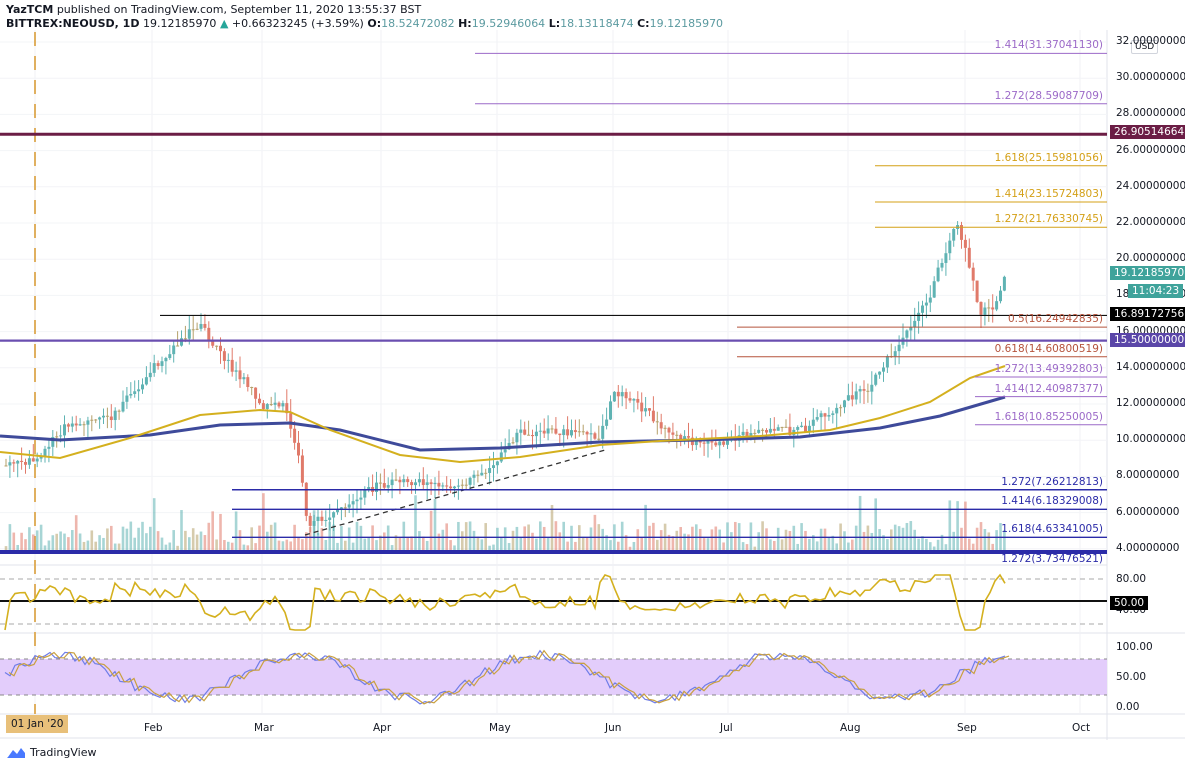 This screenshot has height=768, width=1185. What do you see at coordinates (51, 752) in the screenshot?
I see `tradingview-logo: TradingView` at bounding box center [51, 752].